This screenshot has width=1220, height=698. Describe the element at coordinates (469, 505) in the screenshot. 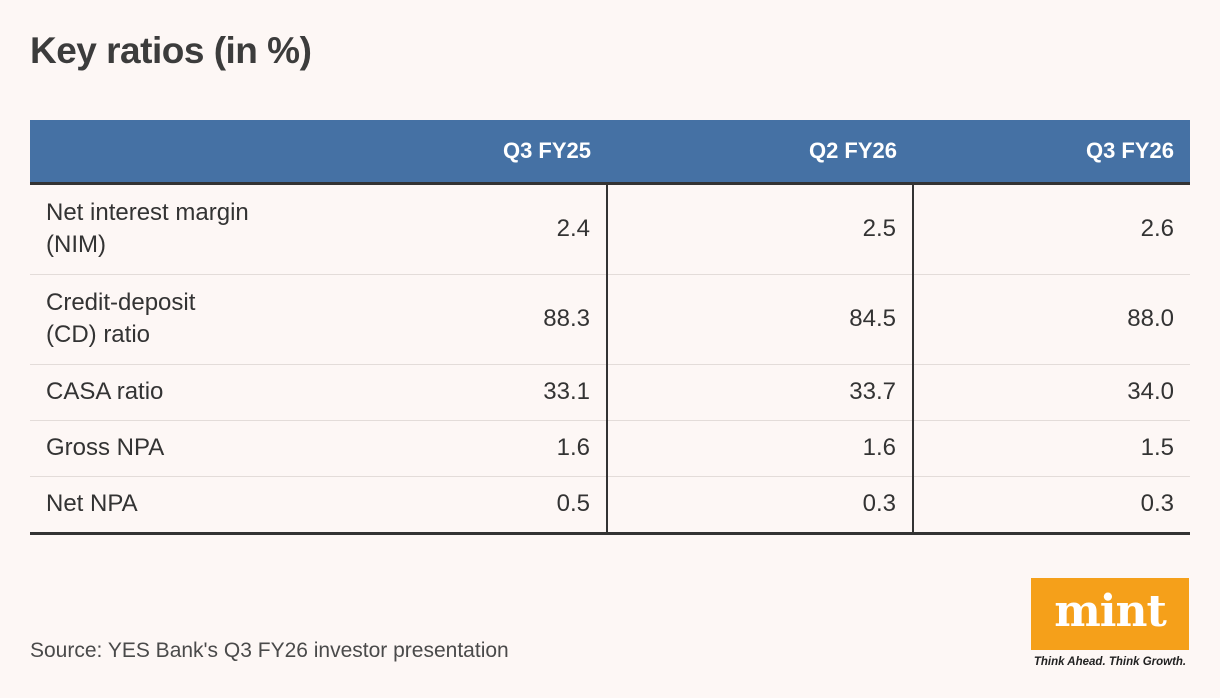

I see `table-cell: 0.5` at that location.